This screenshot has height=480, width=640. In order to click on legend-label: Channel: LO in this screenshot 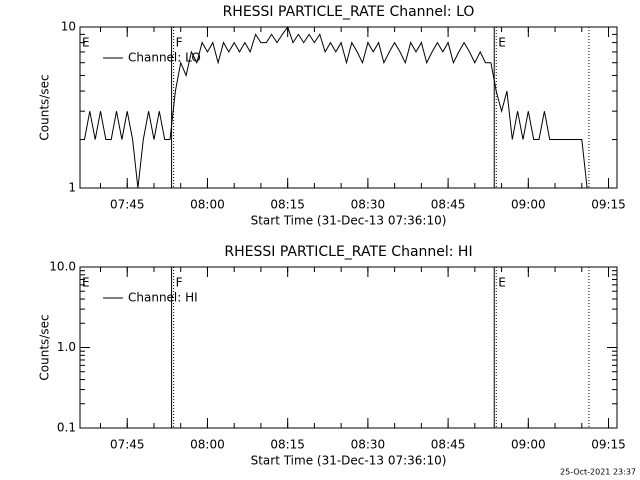, I will do `click(164, 58)`.